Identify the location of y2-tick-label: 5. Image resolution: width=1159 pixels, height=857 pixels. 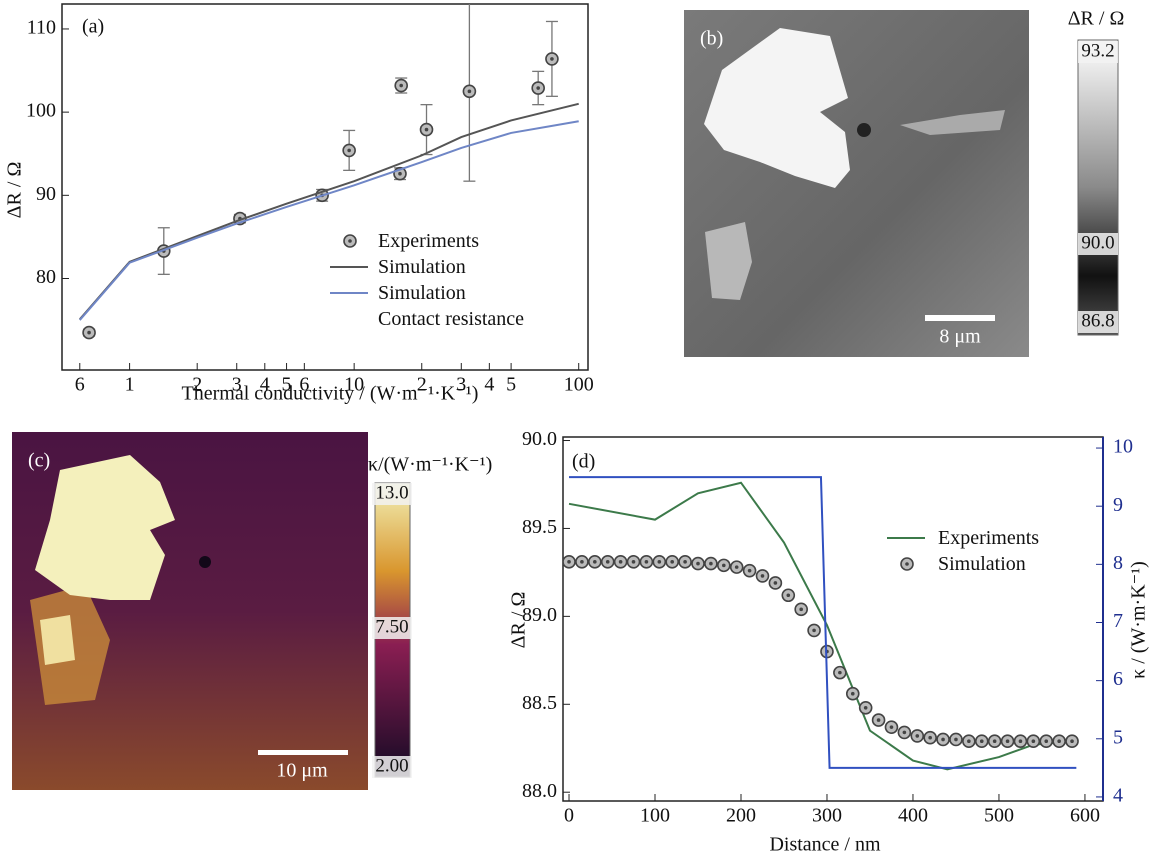
(1118, 737).